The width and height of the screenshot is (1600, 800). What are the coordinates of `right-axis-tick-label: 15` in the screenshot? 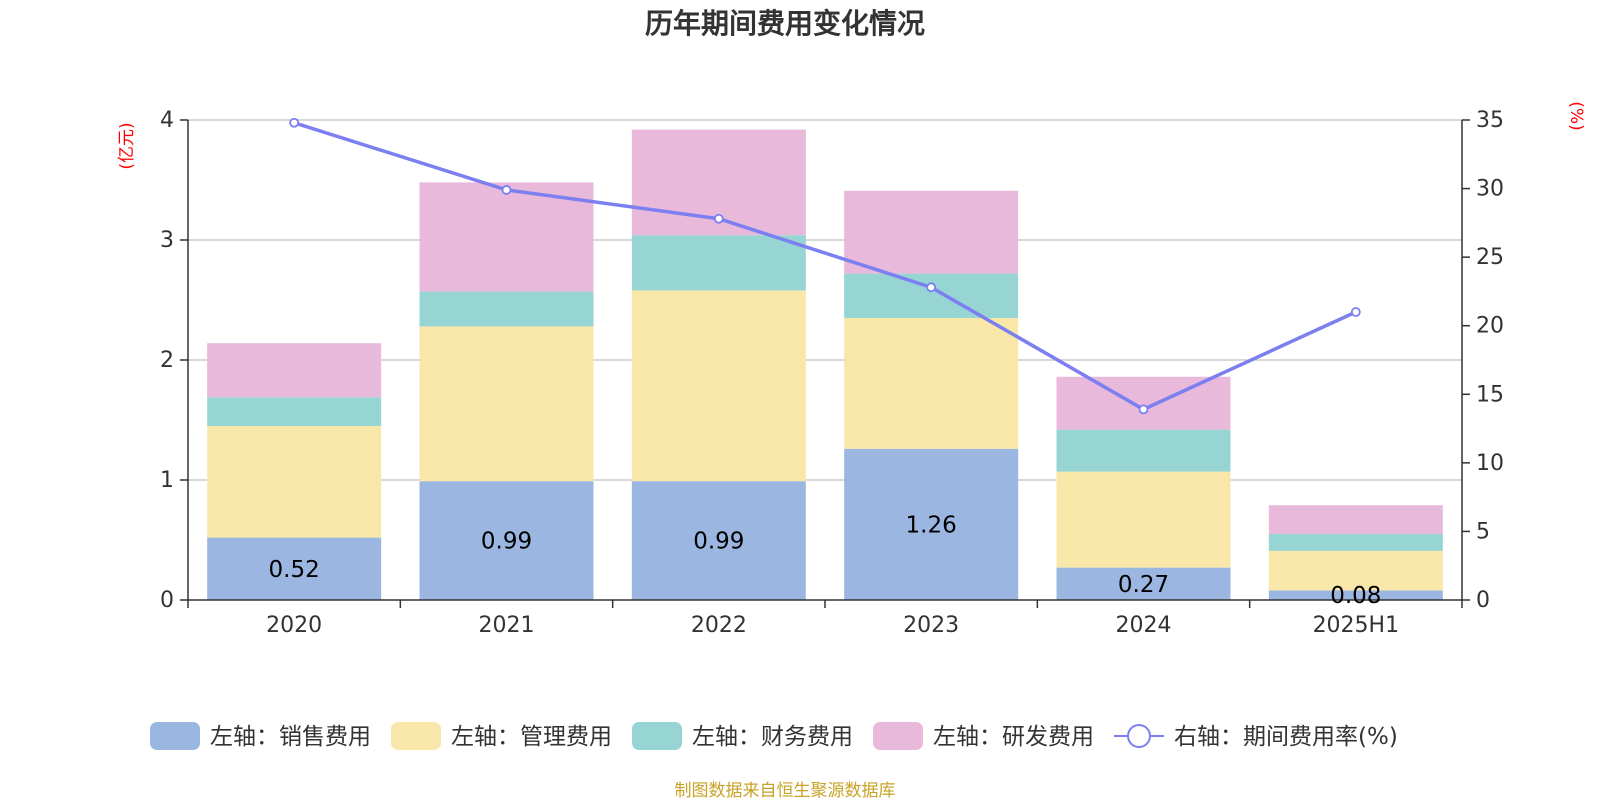 It's located at (1490, 394).